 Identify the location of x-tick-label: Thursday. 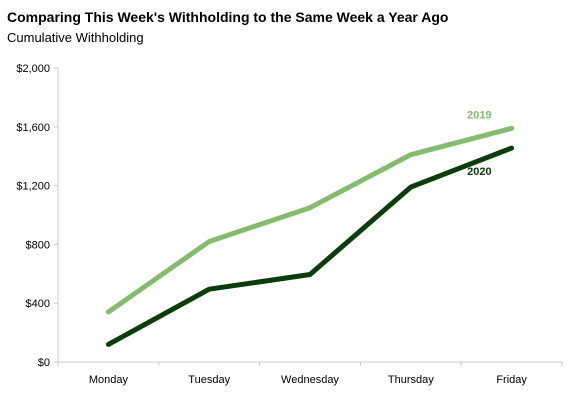
(411, 380).